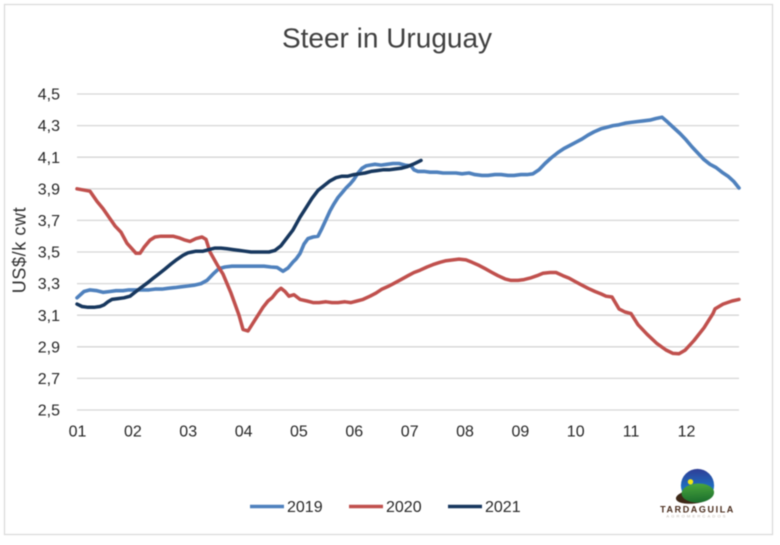 The width and height of the screenshot is (780, 545). Describe the element at coordinates (410, 432) in the screenshot. I see `svg-text: 07` at that location.